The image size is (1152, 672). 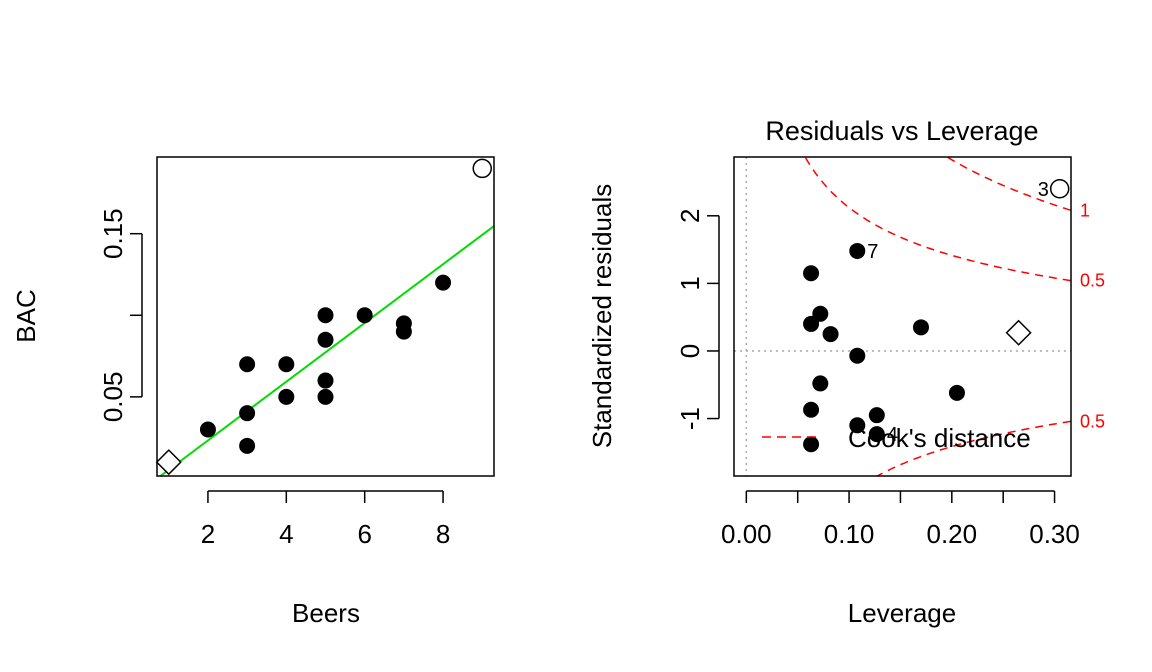 What do you see at coordinates (690, 418) in the screenshot?
I see `y-tick-label: -1` at bounding box center [690, 418].